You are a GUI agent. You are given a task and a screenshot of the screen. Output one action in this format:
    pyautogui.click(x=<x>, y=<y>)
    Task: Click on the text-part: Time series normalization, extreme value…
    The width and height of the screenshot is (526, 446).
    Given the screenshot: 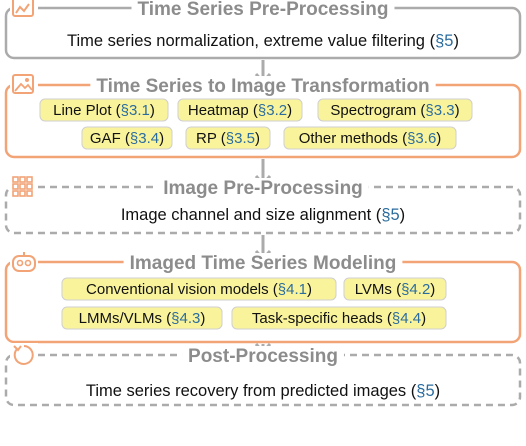 What is the action you would take?
    pyautogui.click(x=251, y=41)
    